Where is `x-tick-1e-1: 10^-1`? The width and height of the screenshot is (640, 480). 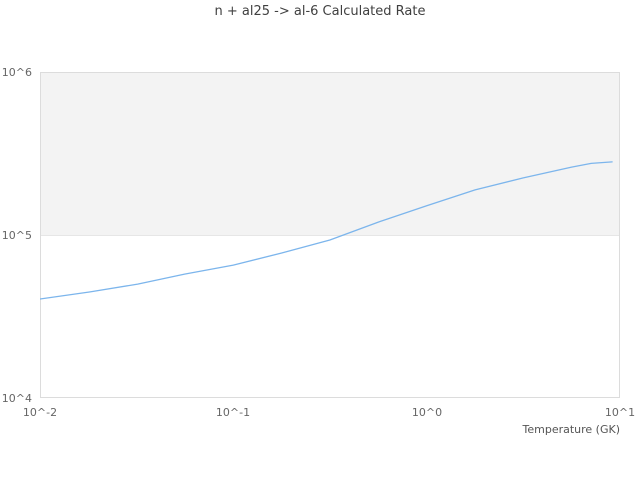 x-tick-1e-1: 10^-1 is located at coordinates (233, 412).